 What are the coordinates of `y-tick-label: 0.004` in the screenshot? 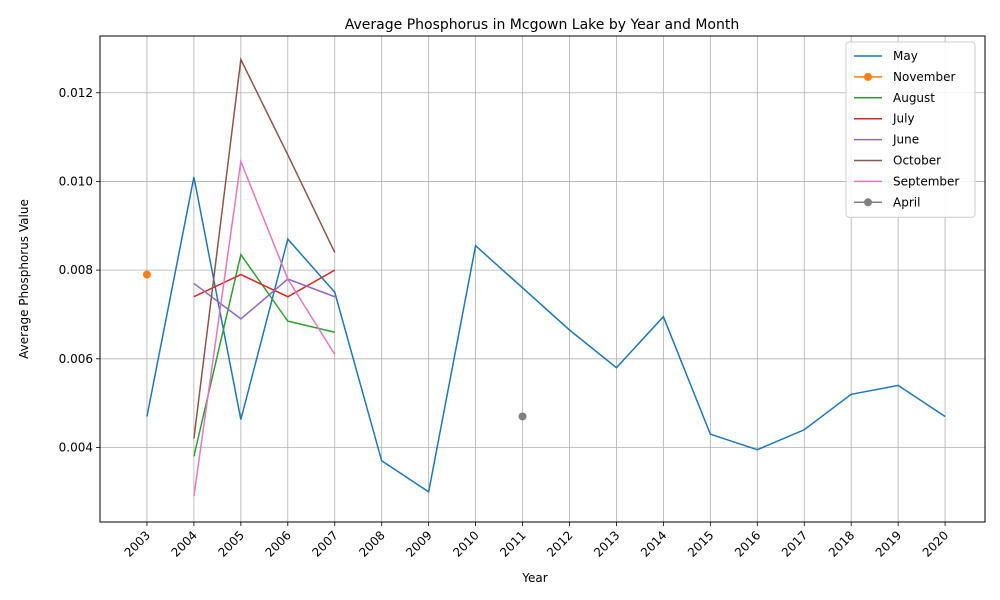 It's located at (76, 448).